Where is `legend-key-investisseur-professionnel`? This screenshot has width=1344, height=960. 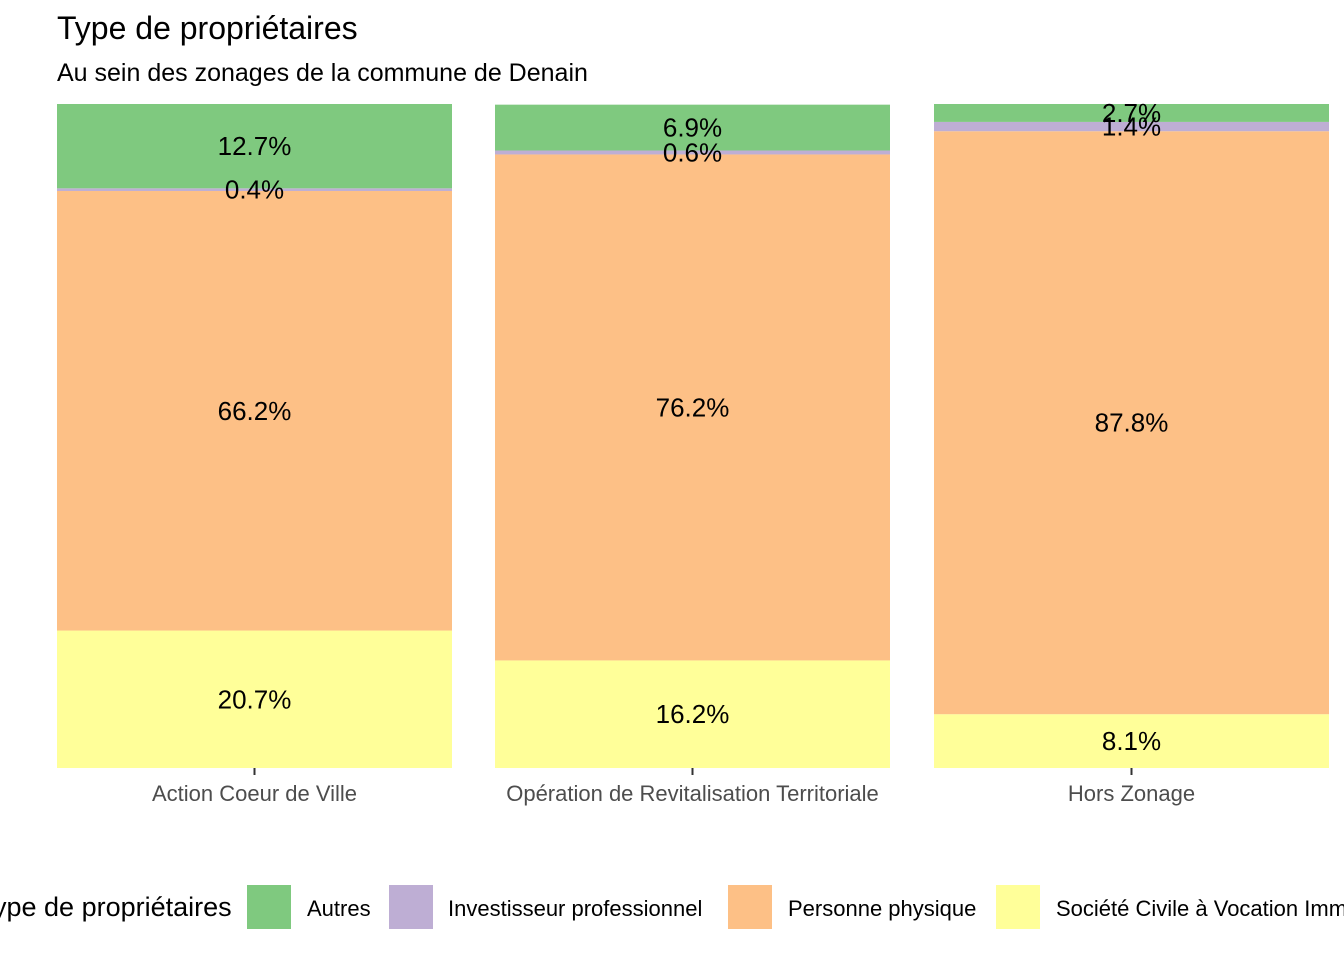 legend-key-investisseur-professionnel is located at coordinates (411, 907).